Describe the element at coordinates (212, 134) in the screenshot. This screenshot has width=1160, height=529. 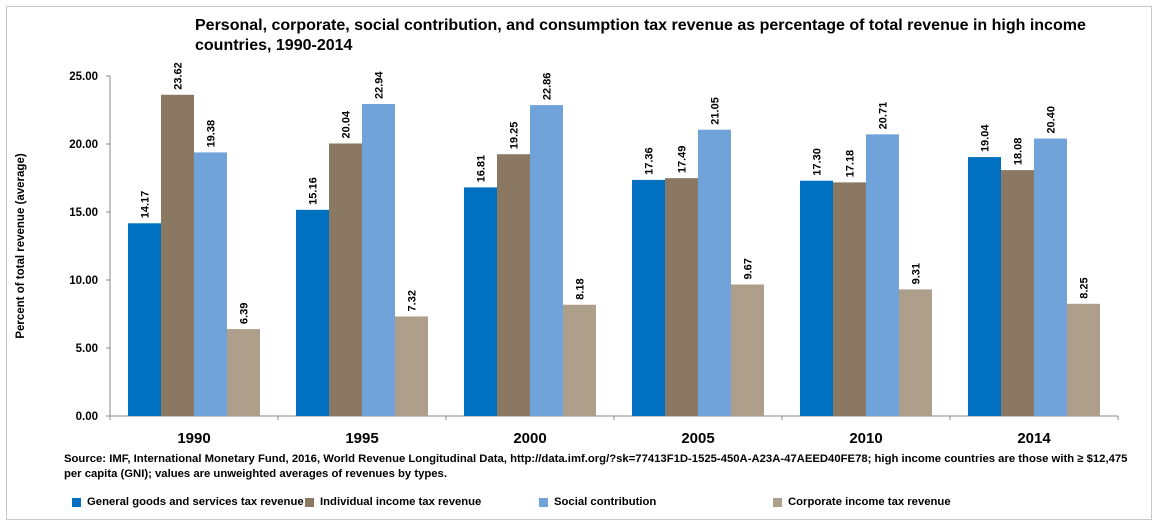
I see `data-label: 19.38` at that location.